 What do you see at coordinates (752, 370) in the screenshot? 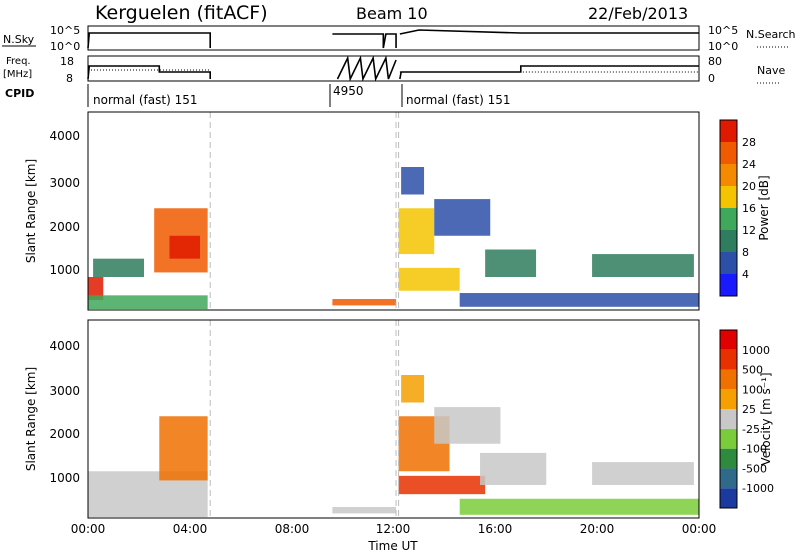
I see `velocity-colorbar-tick: 500` at bounding box center [752, 370].